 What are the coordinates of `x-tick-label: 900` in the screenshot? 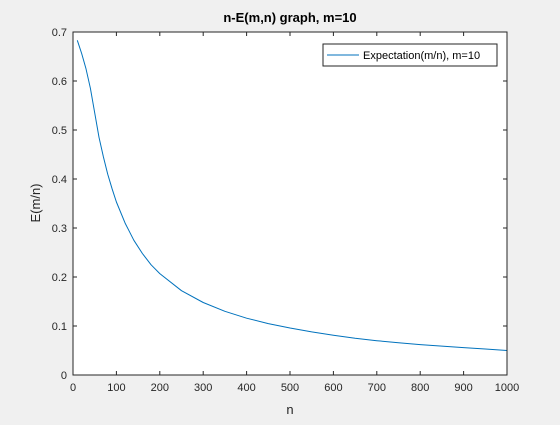 It's located at (463, 388).